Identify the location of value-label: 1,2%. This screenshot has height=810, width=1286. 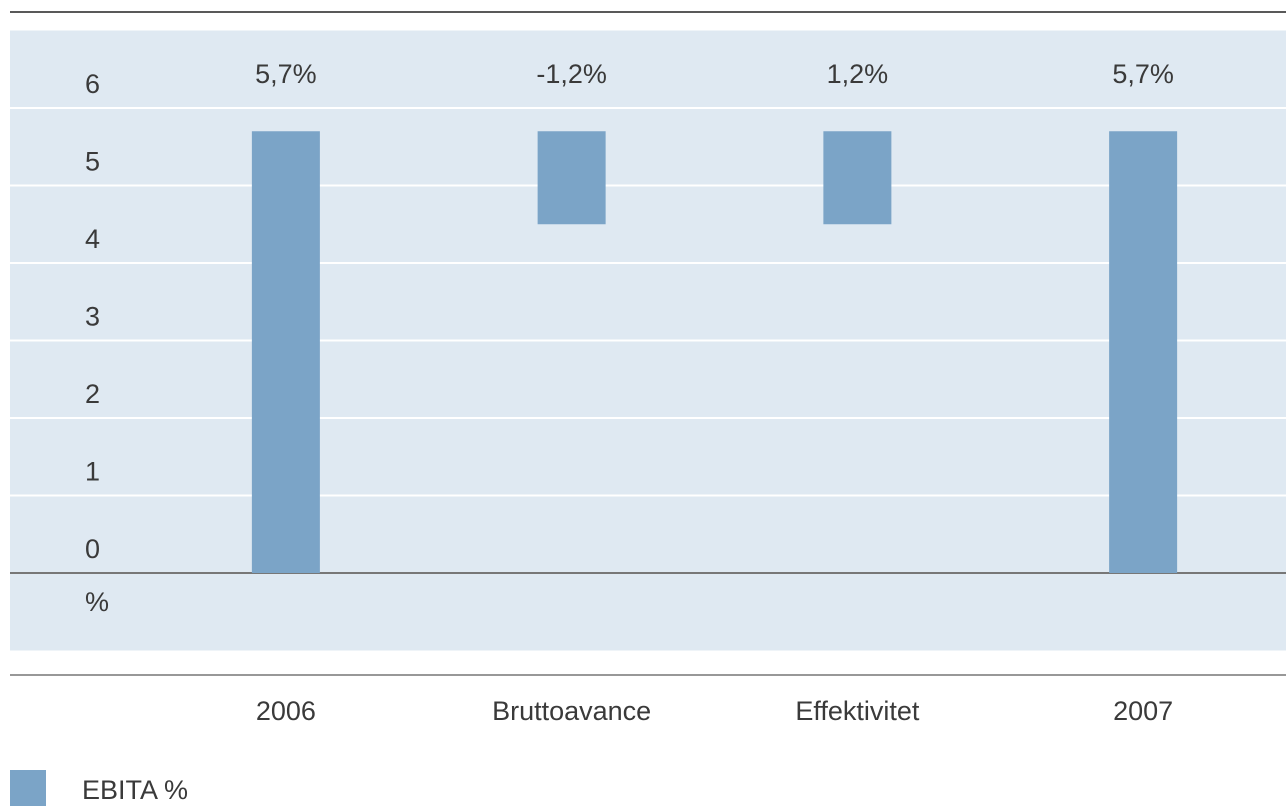
(858, 74).